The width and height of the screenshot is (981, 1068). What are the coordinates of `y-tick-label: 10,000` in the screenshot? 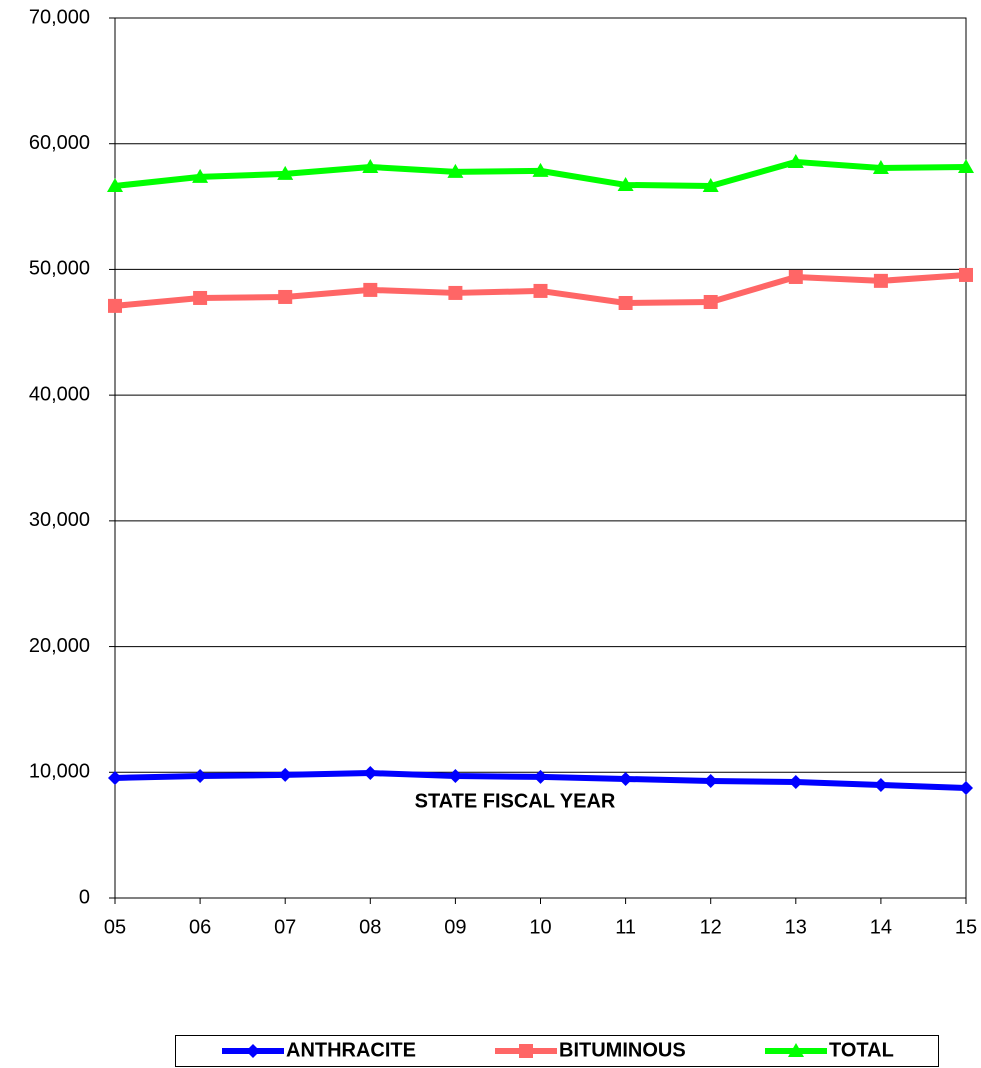 It's located at (59, 772).